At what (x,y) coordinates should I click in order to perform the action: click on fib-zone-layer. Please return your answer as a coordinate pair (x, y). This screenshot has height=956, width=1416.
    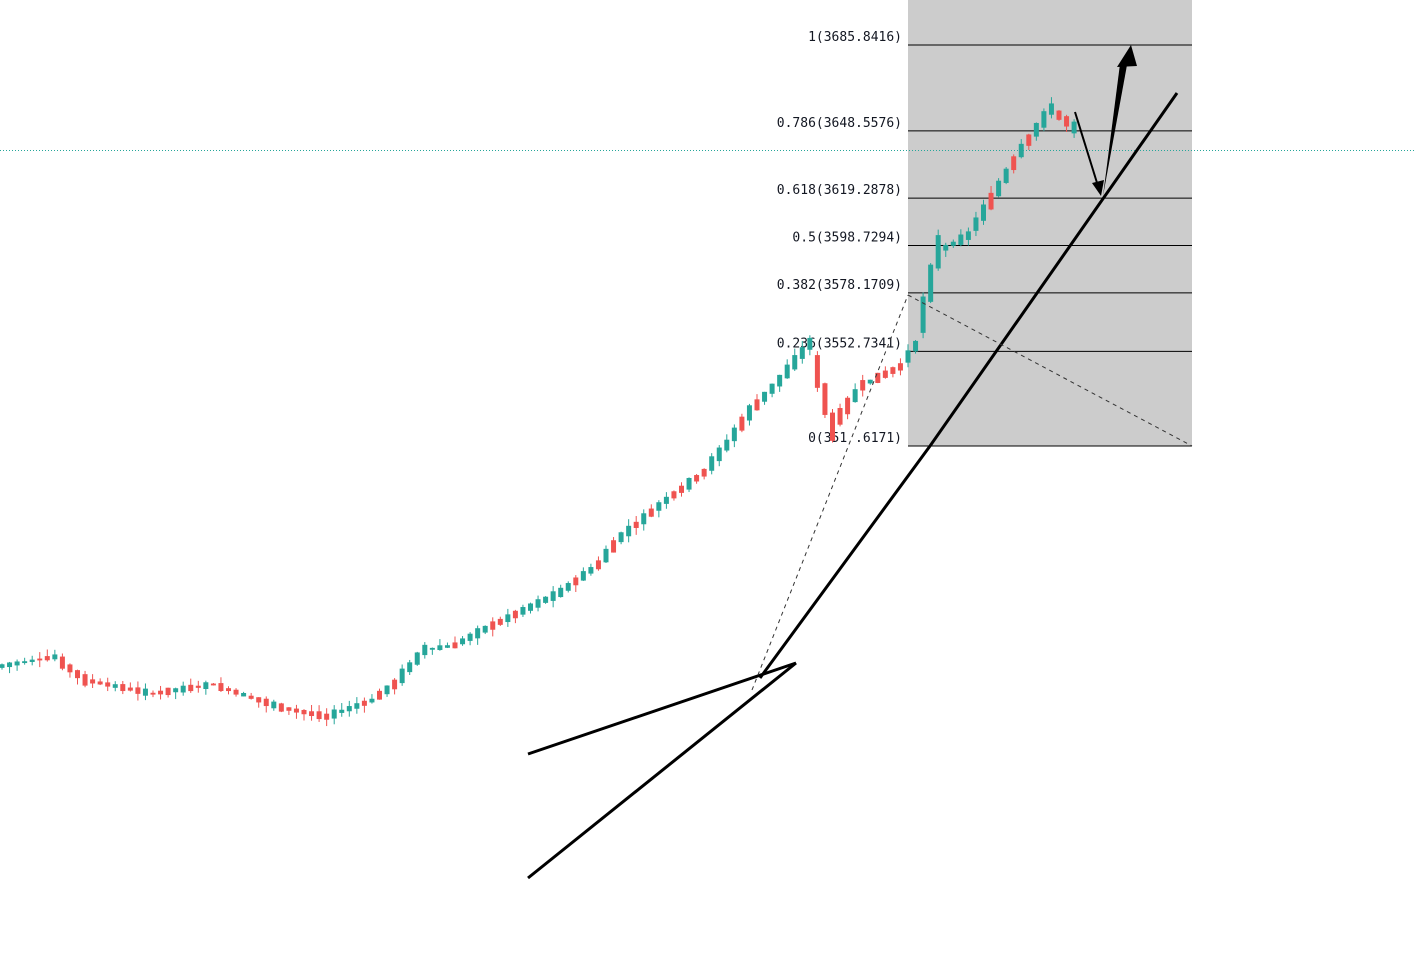
    Looking at the image, I should click on (1050, 223).